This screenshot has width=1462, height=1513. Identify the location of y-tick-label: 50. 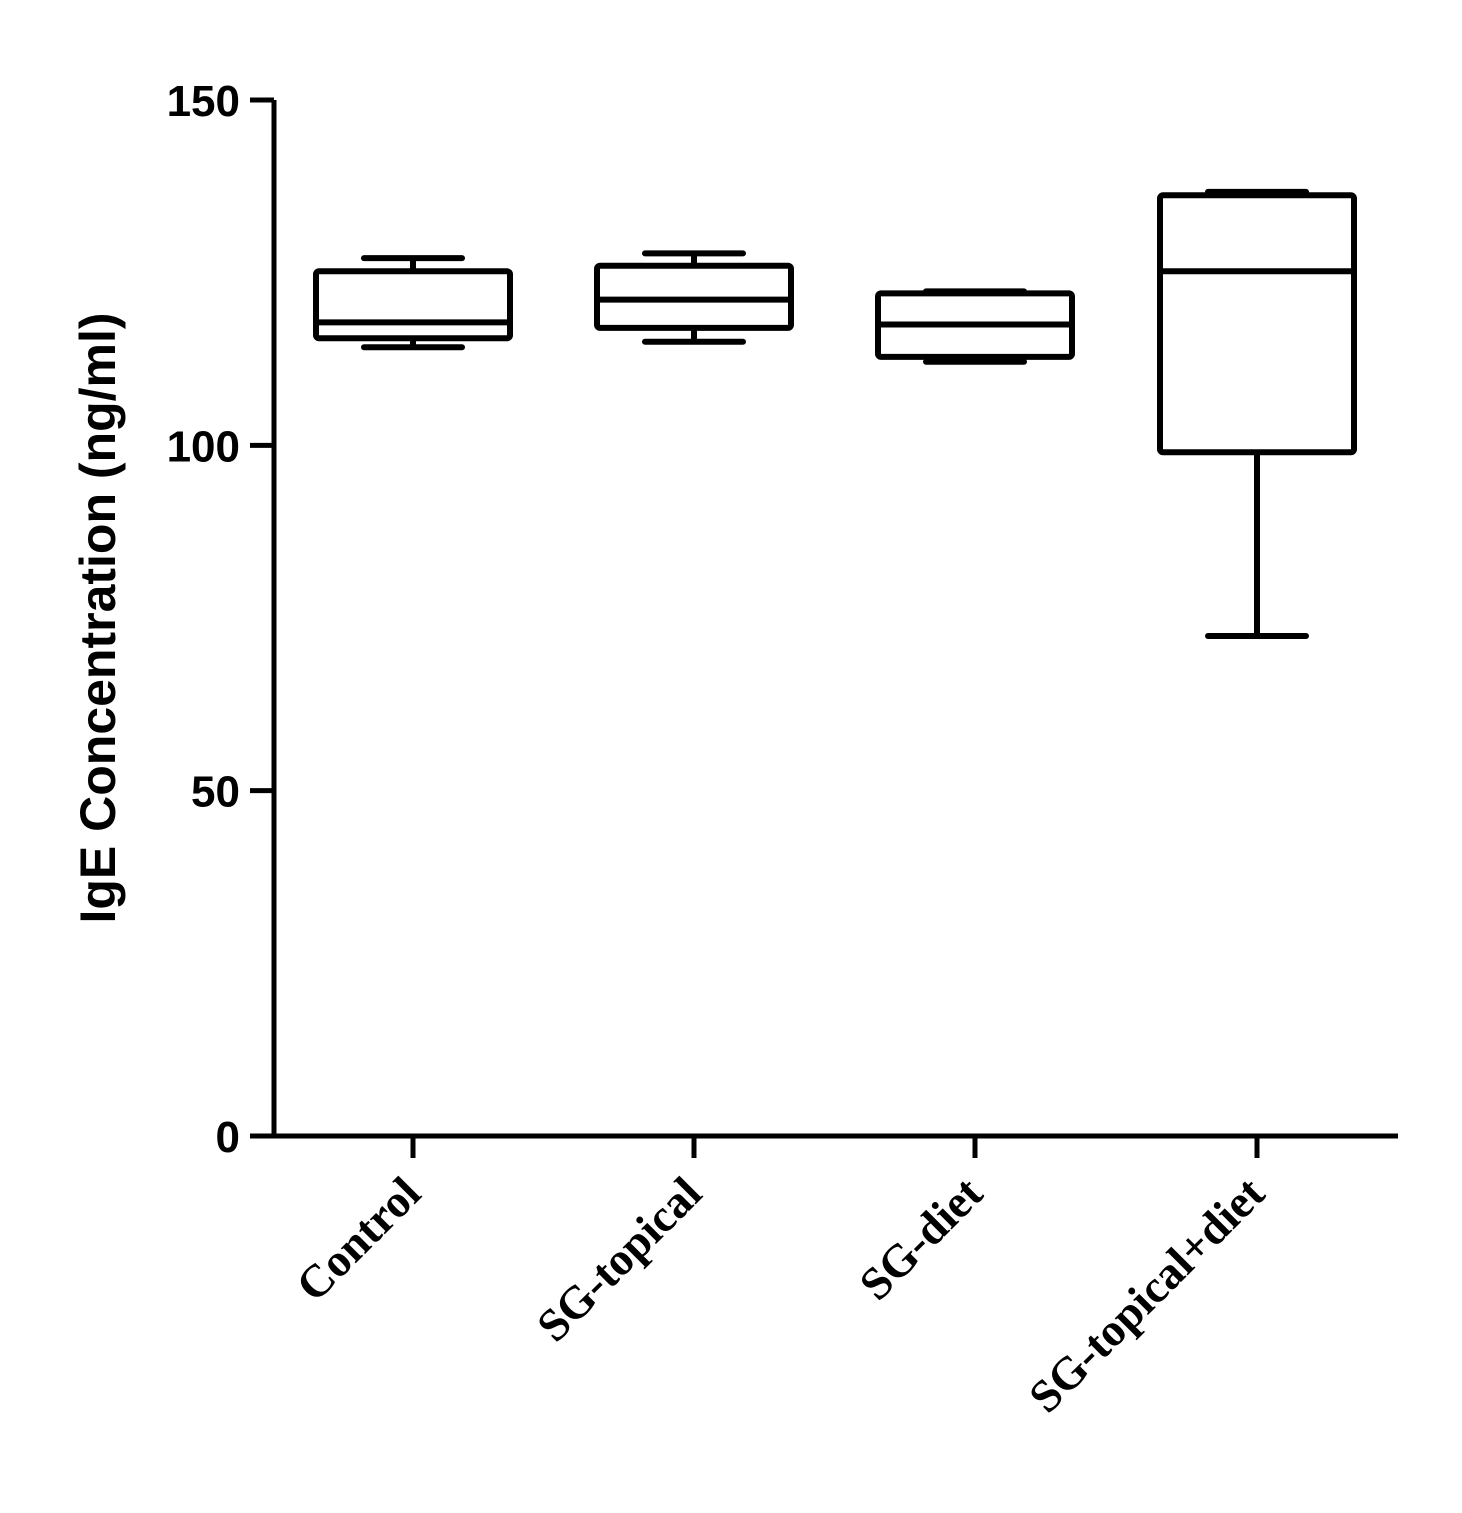
(215, 792).